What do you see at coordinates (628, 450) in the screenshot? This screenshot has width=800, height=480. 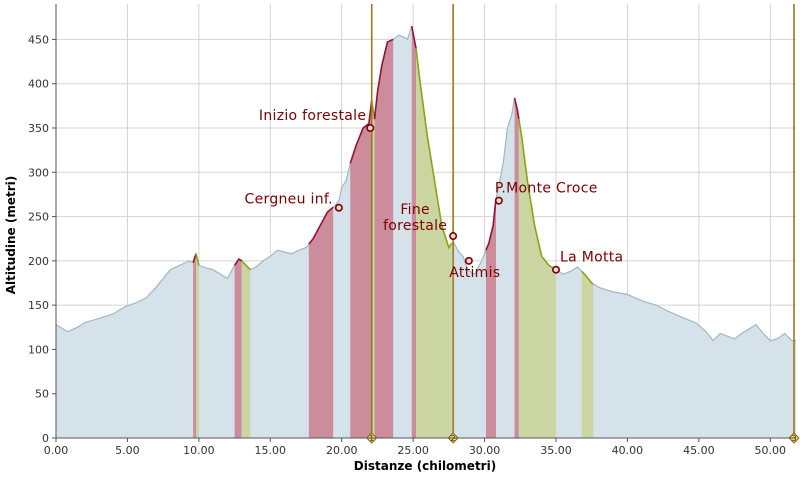 I see `x-tick-label: 40.00` at bounding box center [628, 450].